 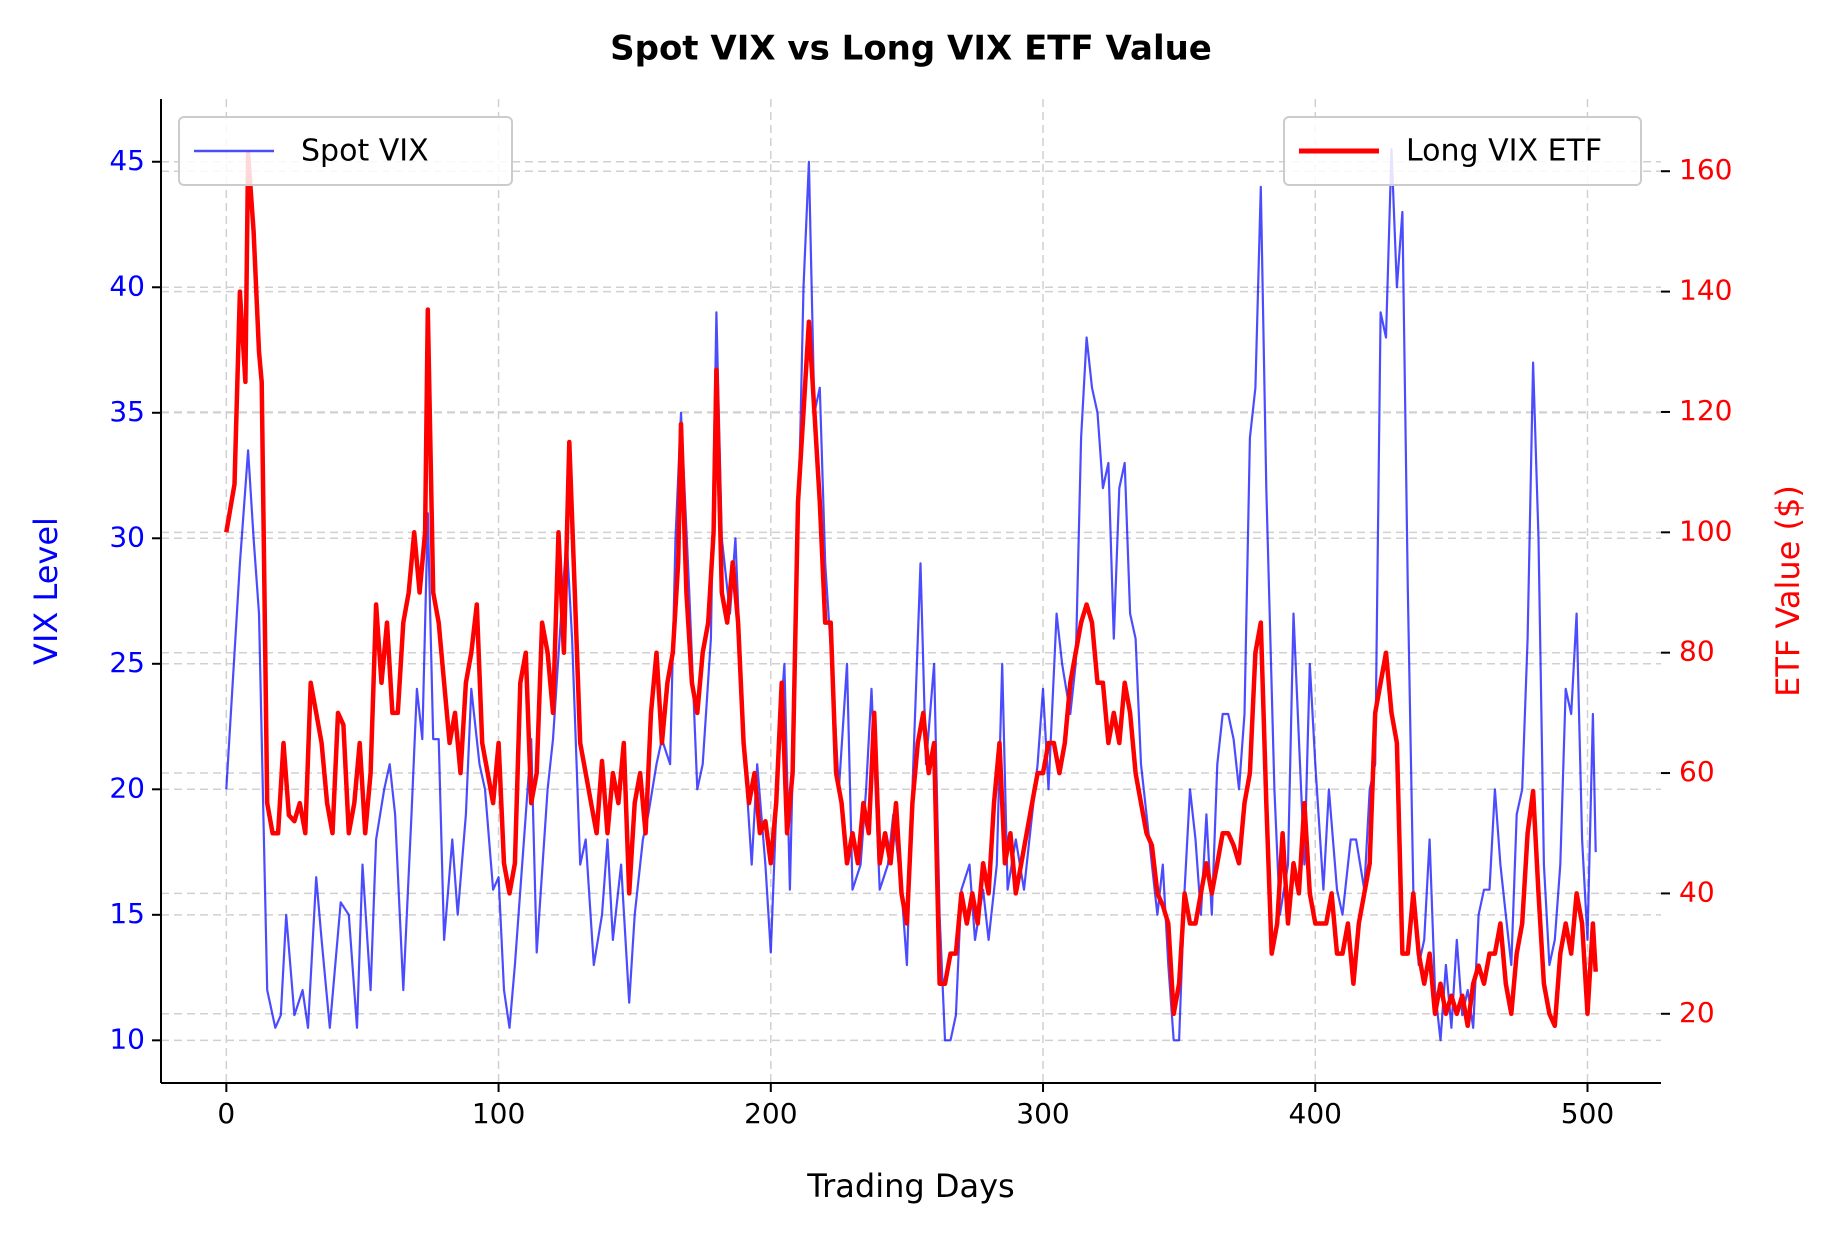 What do you see at coordinates (498, 1113) in the screenshot?
I see `x-tick-label: 100` at bounding box center [498, 1113].